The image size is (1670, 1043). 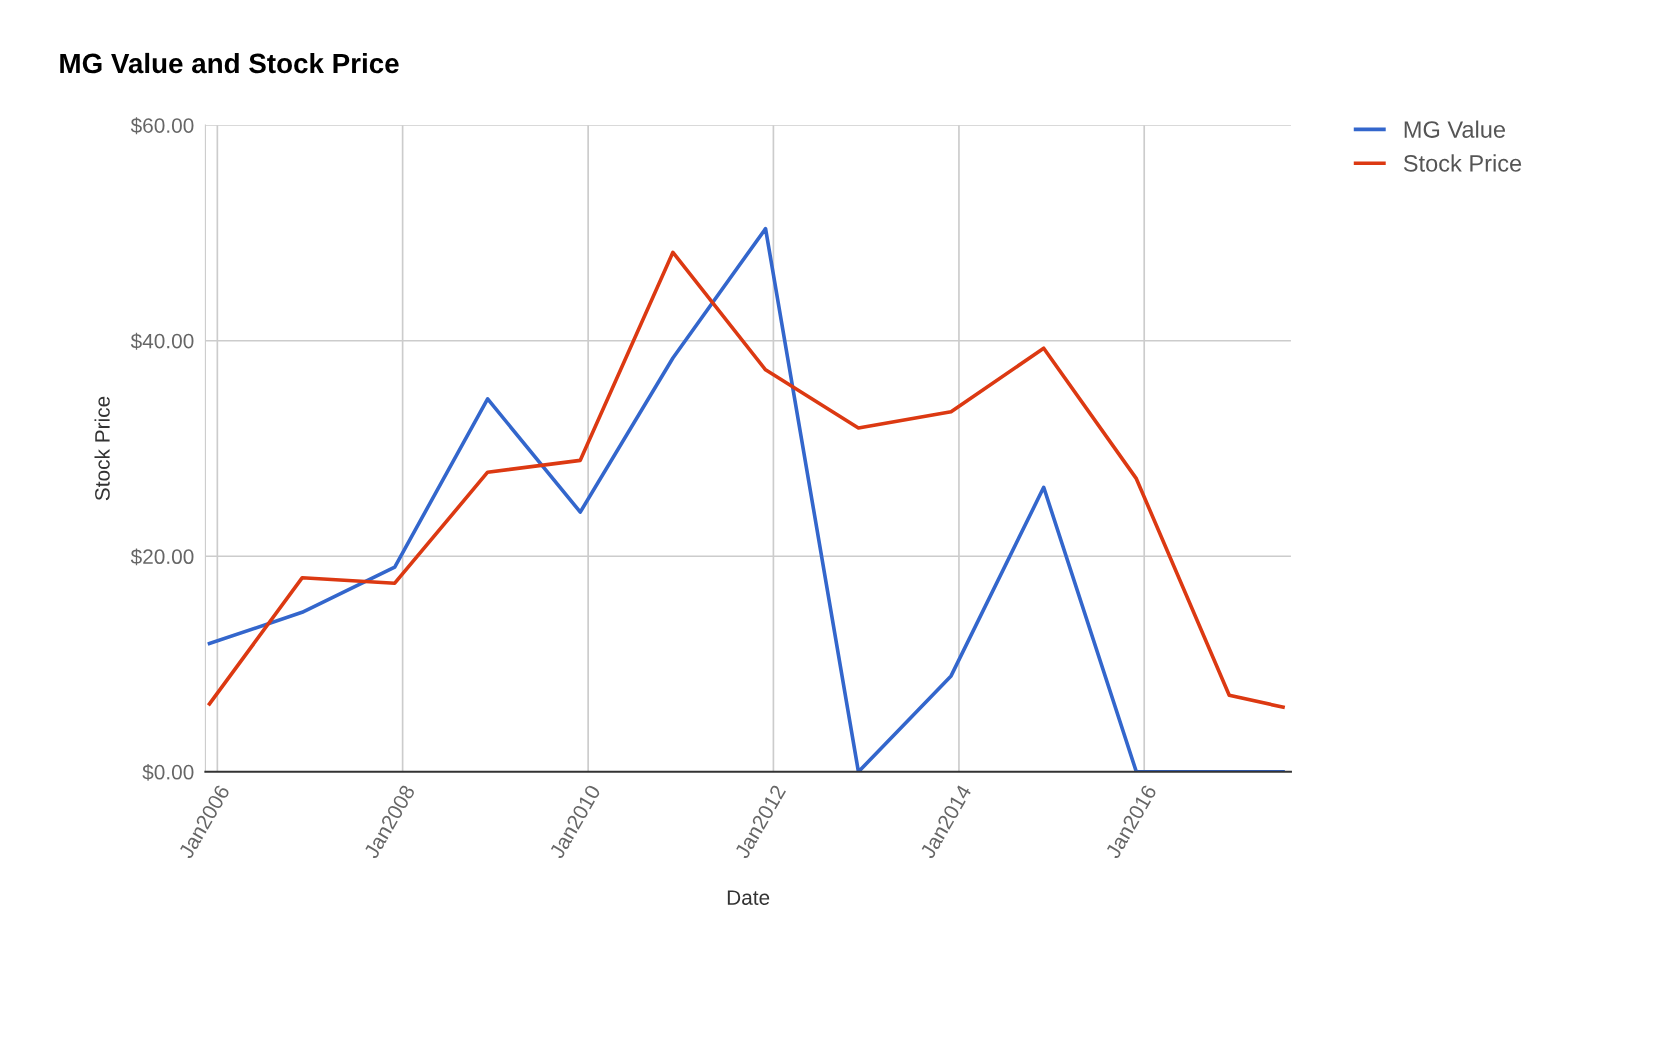 I want to click on x-axis-title: Date, so click(x=748, y=897).